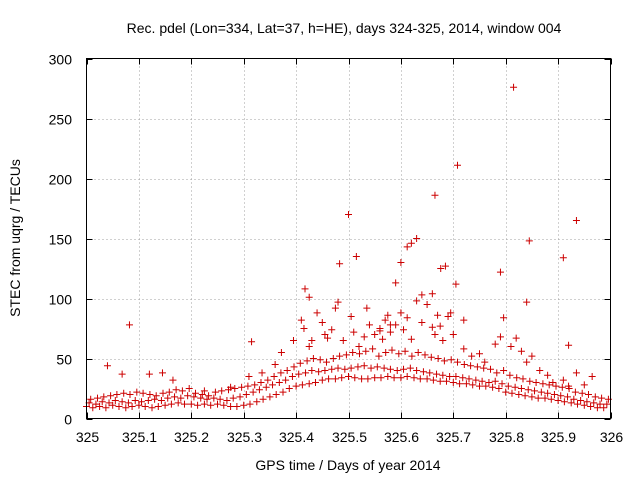  Describe the element at coordinates (453, 437) in the screenshot. I see `x-tick-label: 325.7` at that location.